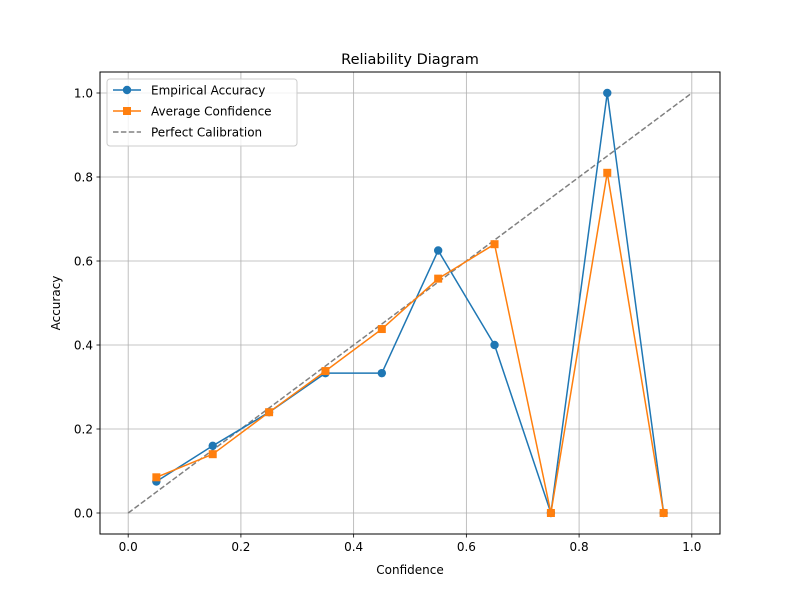 Image resolution: width=800 pixels, height=600 pixels. Describe the element at coordinates (211, 111) in the screenshot. I see `legend-average-confidence-label: Average Confidence` at that location.